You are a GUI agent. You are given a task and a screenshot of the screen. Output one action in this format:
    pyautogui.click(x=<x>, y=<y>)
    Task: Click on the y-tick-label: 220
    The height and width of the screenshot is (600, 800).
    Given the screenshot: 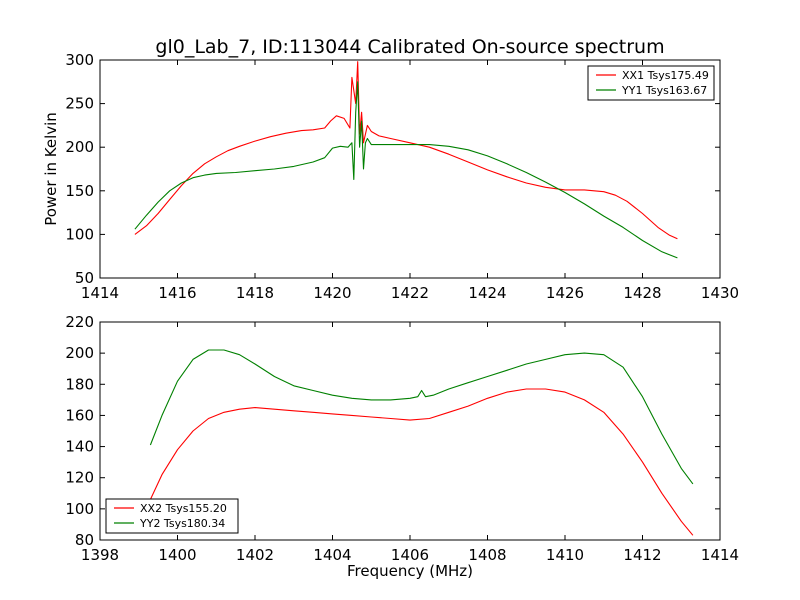 What is the action you would take?
    pyautogui.click(x=79, y=322)
    